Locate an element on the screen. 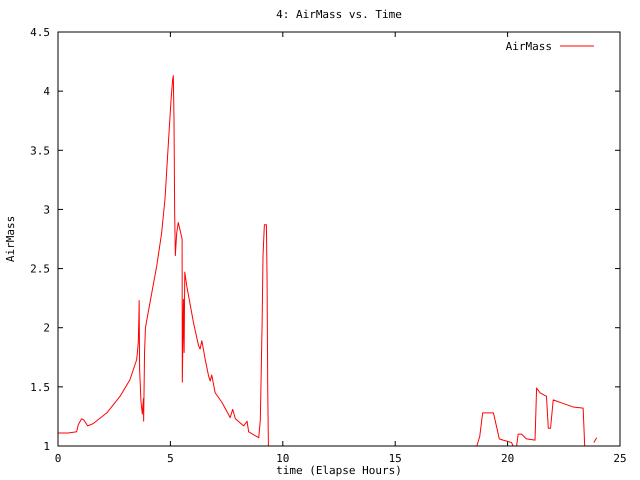 This screenshot has width=640, height=480. chart-title: 4: AirMass vs. Time is located at coordinates (339, 14).